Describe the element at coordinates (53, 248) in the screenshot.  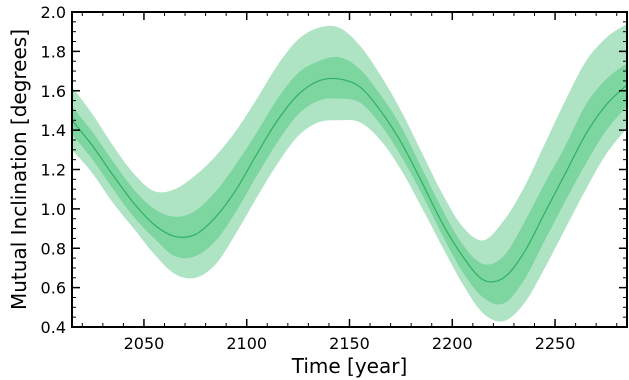
I see `y-tick-label: 0.8` at that location.